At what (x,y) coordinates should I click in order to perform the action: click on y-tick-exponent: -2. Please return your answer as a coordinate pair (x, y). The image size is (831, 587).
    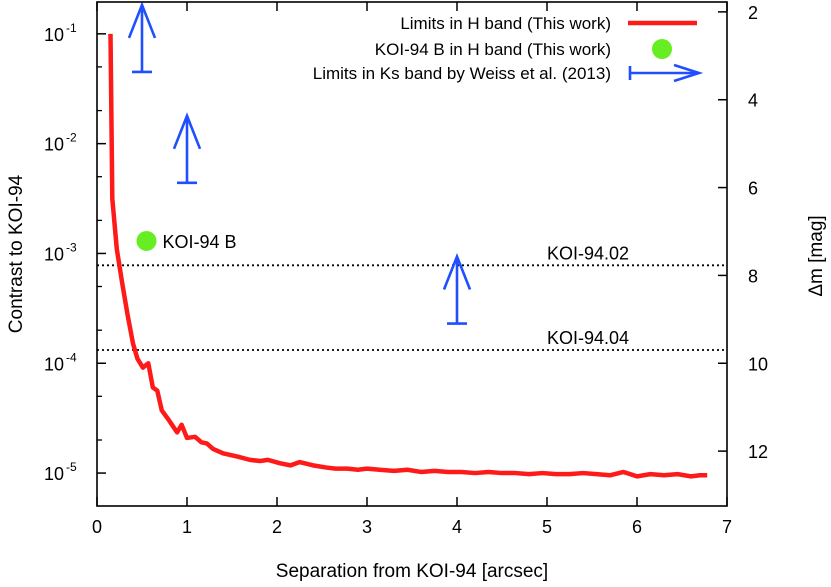
    Looking at the image, I should click on (71, 138).